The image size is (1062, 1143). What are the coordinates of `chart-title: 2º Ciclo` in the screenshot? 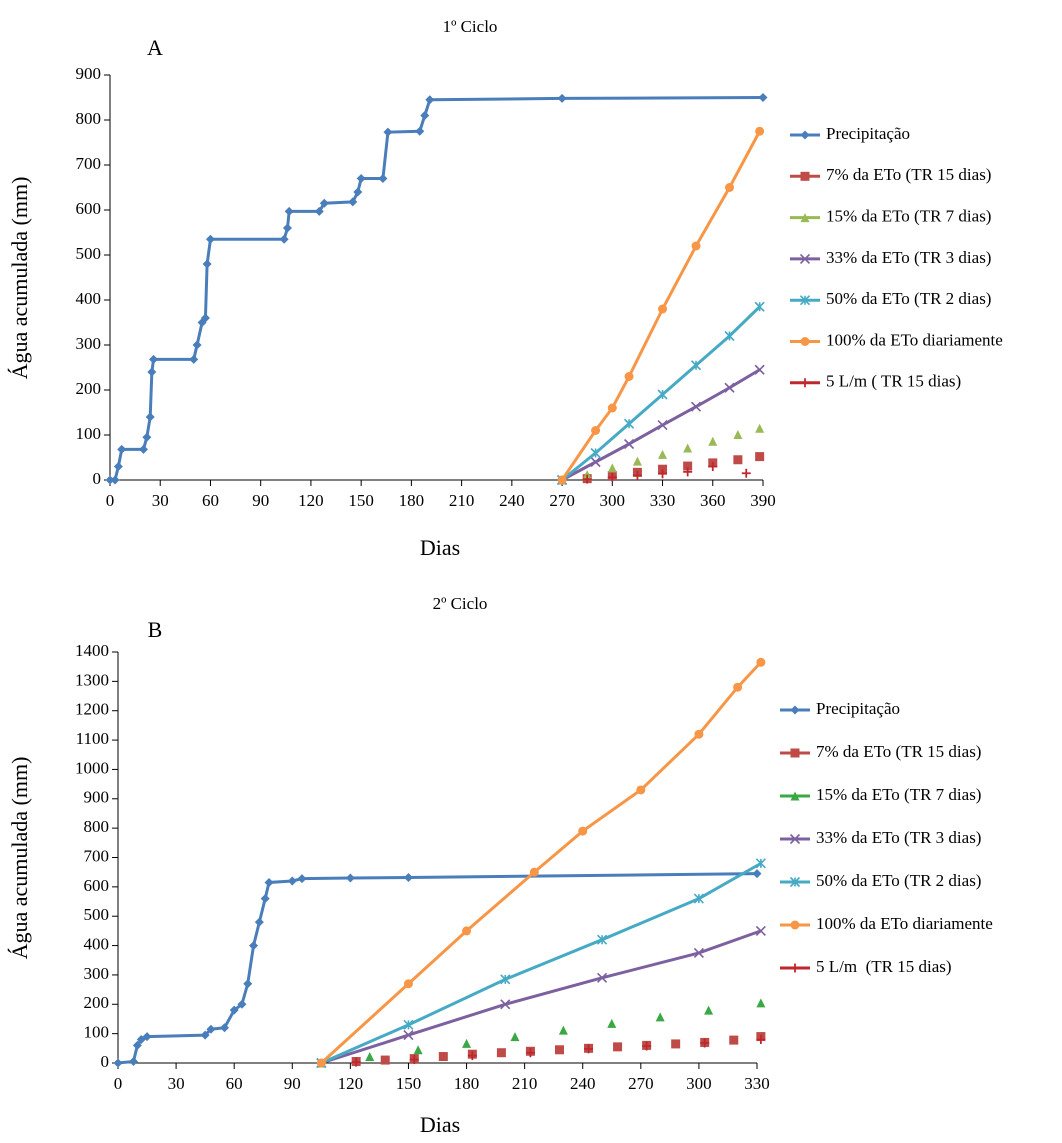 It's located at (460, 603).